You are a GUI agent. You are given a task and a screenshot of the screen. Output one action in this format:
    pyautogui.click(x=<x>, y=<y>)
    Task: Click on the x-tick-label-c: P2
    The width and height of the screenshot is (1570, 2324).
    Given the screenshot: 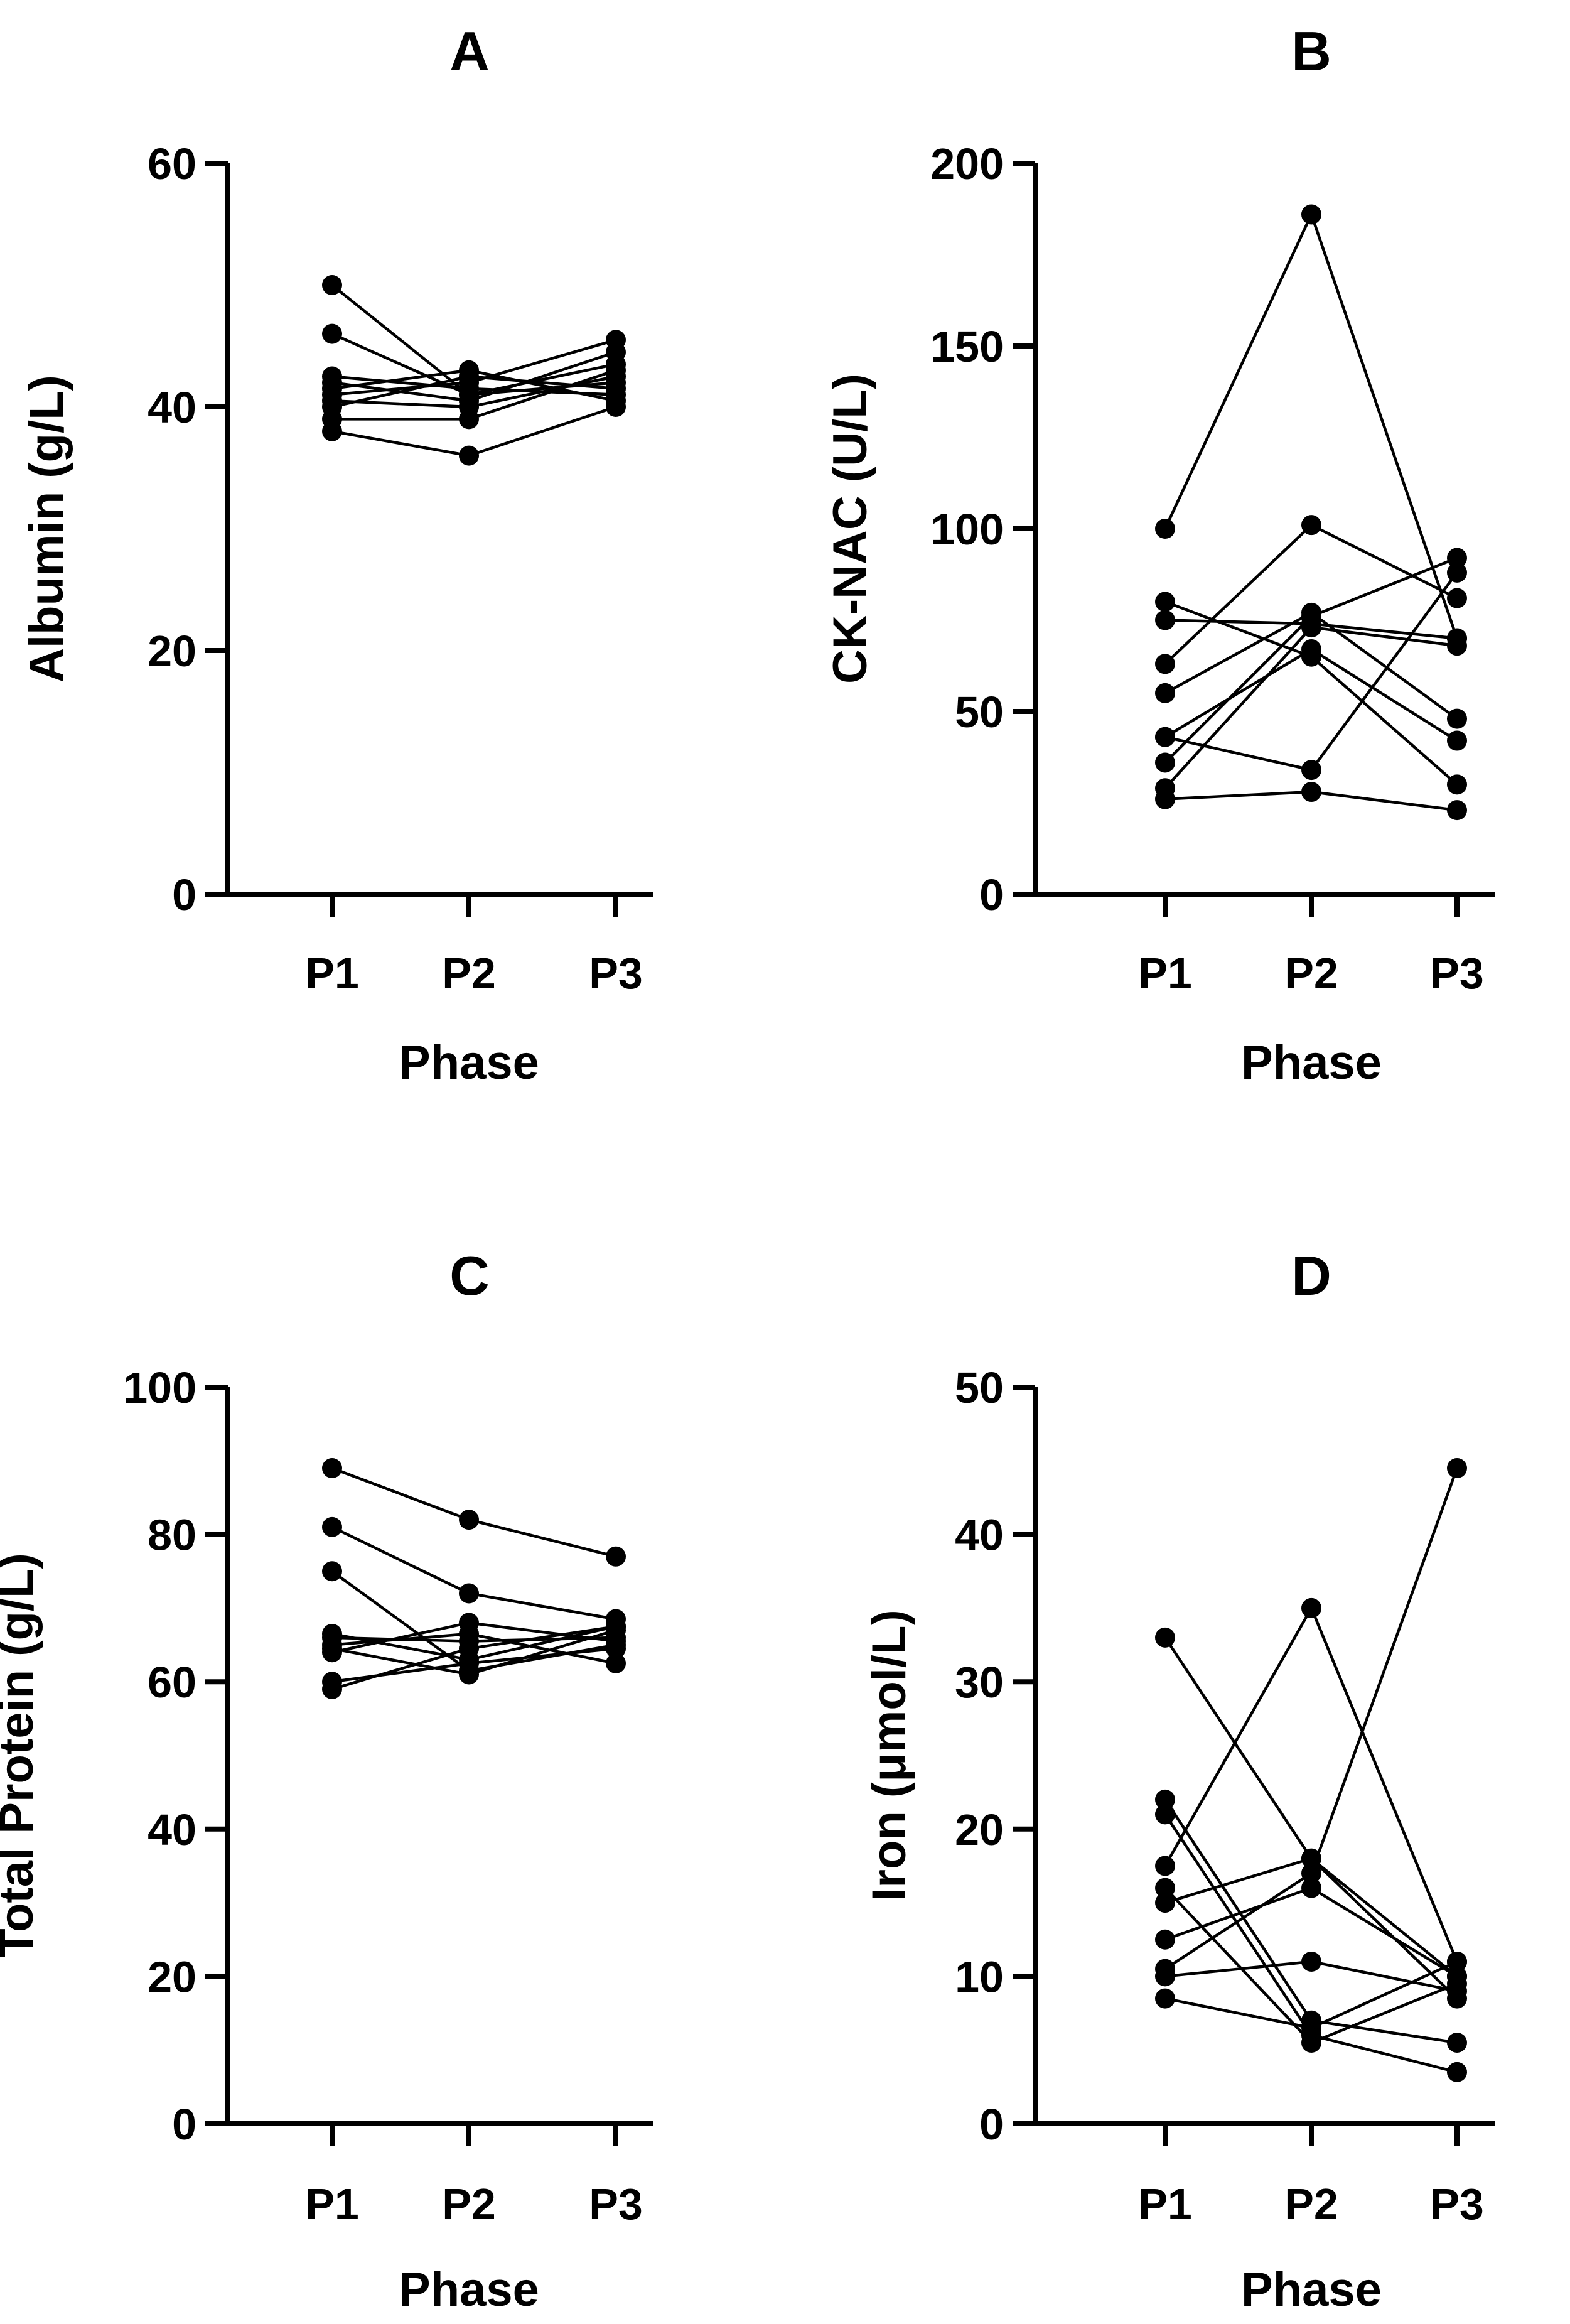 What is the action you would take?
    pyautogui.click(x=469, y=2204)
    